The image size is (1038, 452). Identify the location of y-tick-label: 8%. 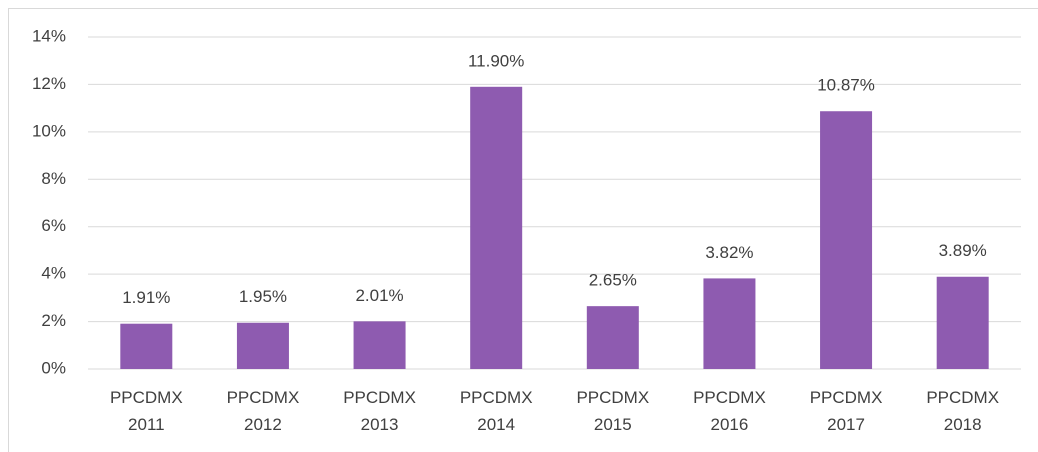
(53, 178).